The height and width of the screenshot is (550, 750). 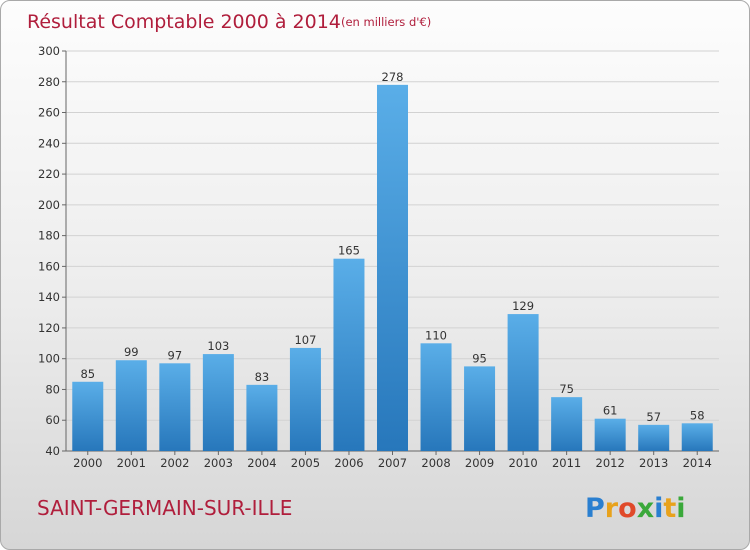 I want to click on logo-letter: x, so click(x=645, y=508).